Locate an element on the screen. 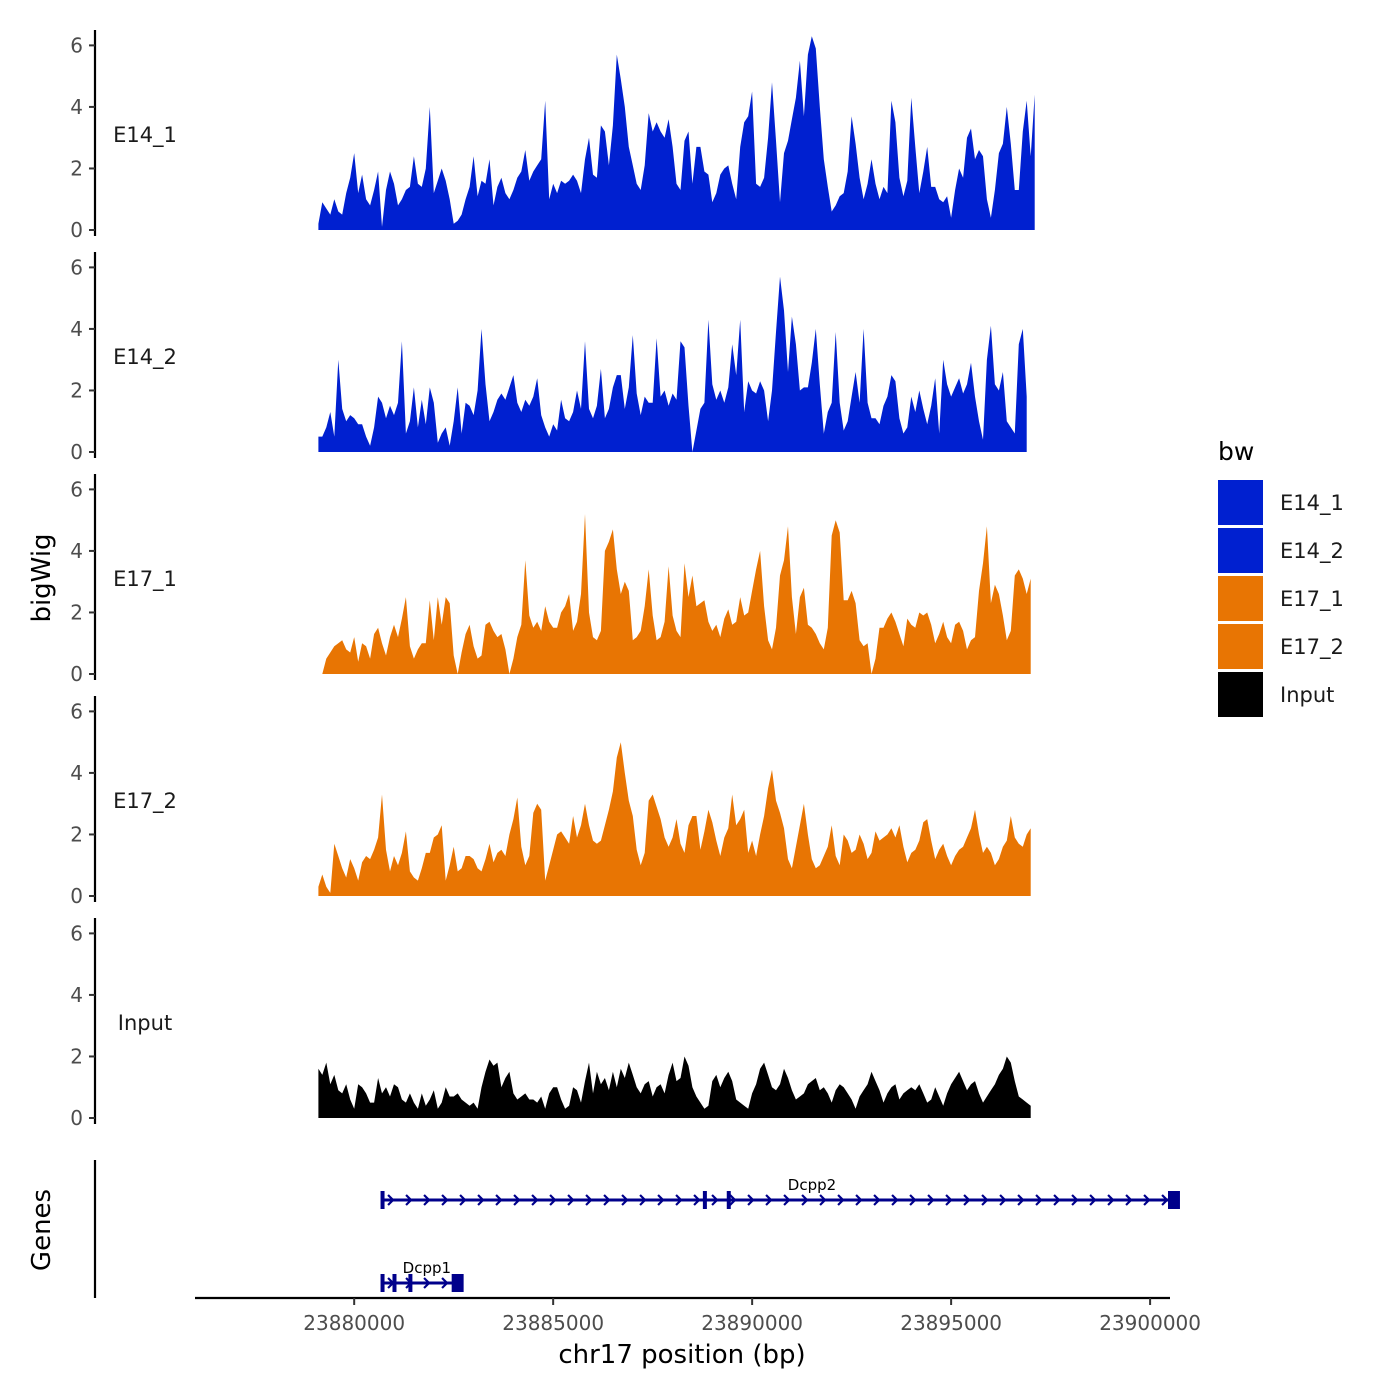  legend-swatch-input is located at coordinates (1240, 694).